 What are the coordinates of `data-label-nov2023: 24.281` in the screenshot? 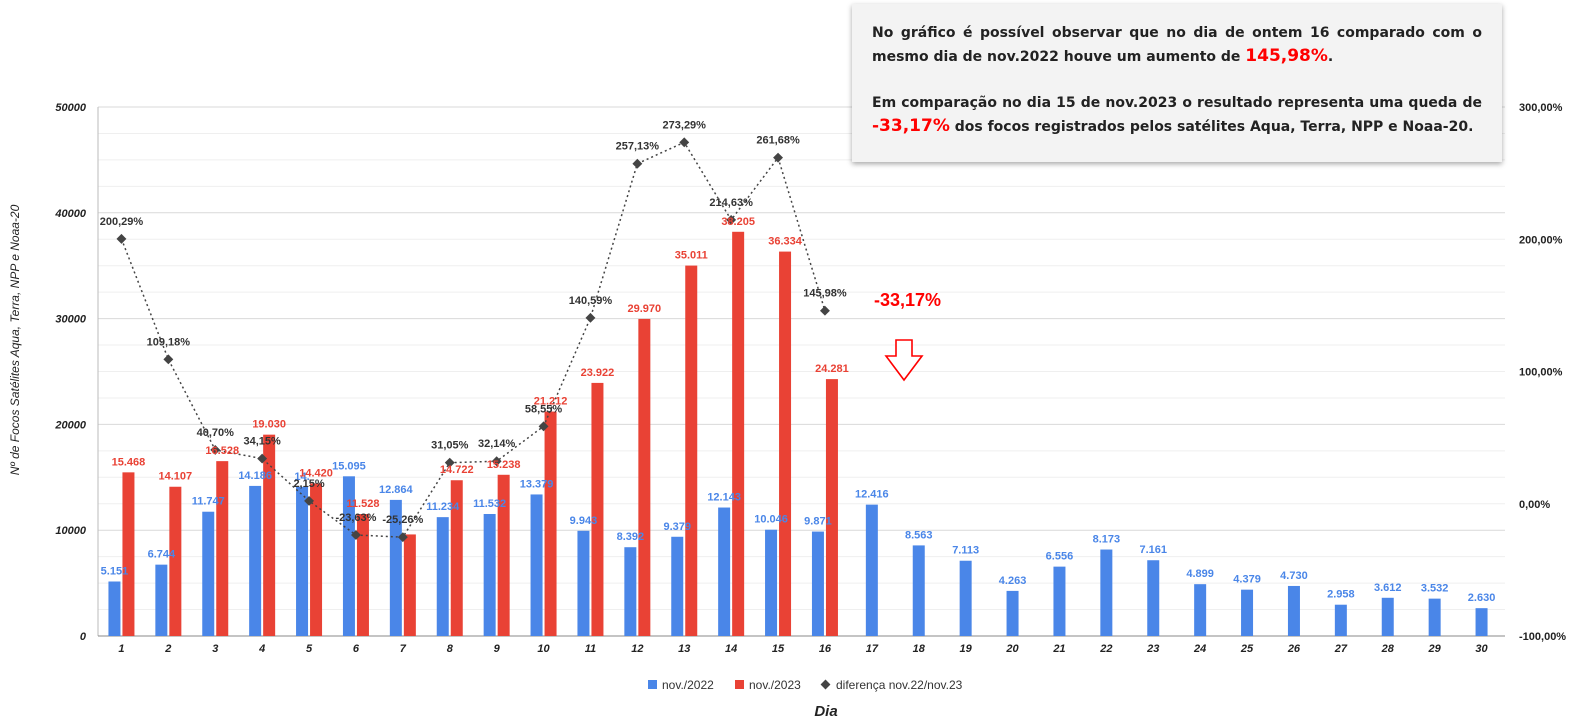 It's located at (832, 369).